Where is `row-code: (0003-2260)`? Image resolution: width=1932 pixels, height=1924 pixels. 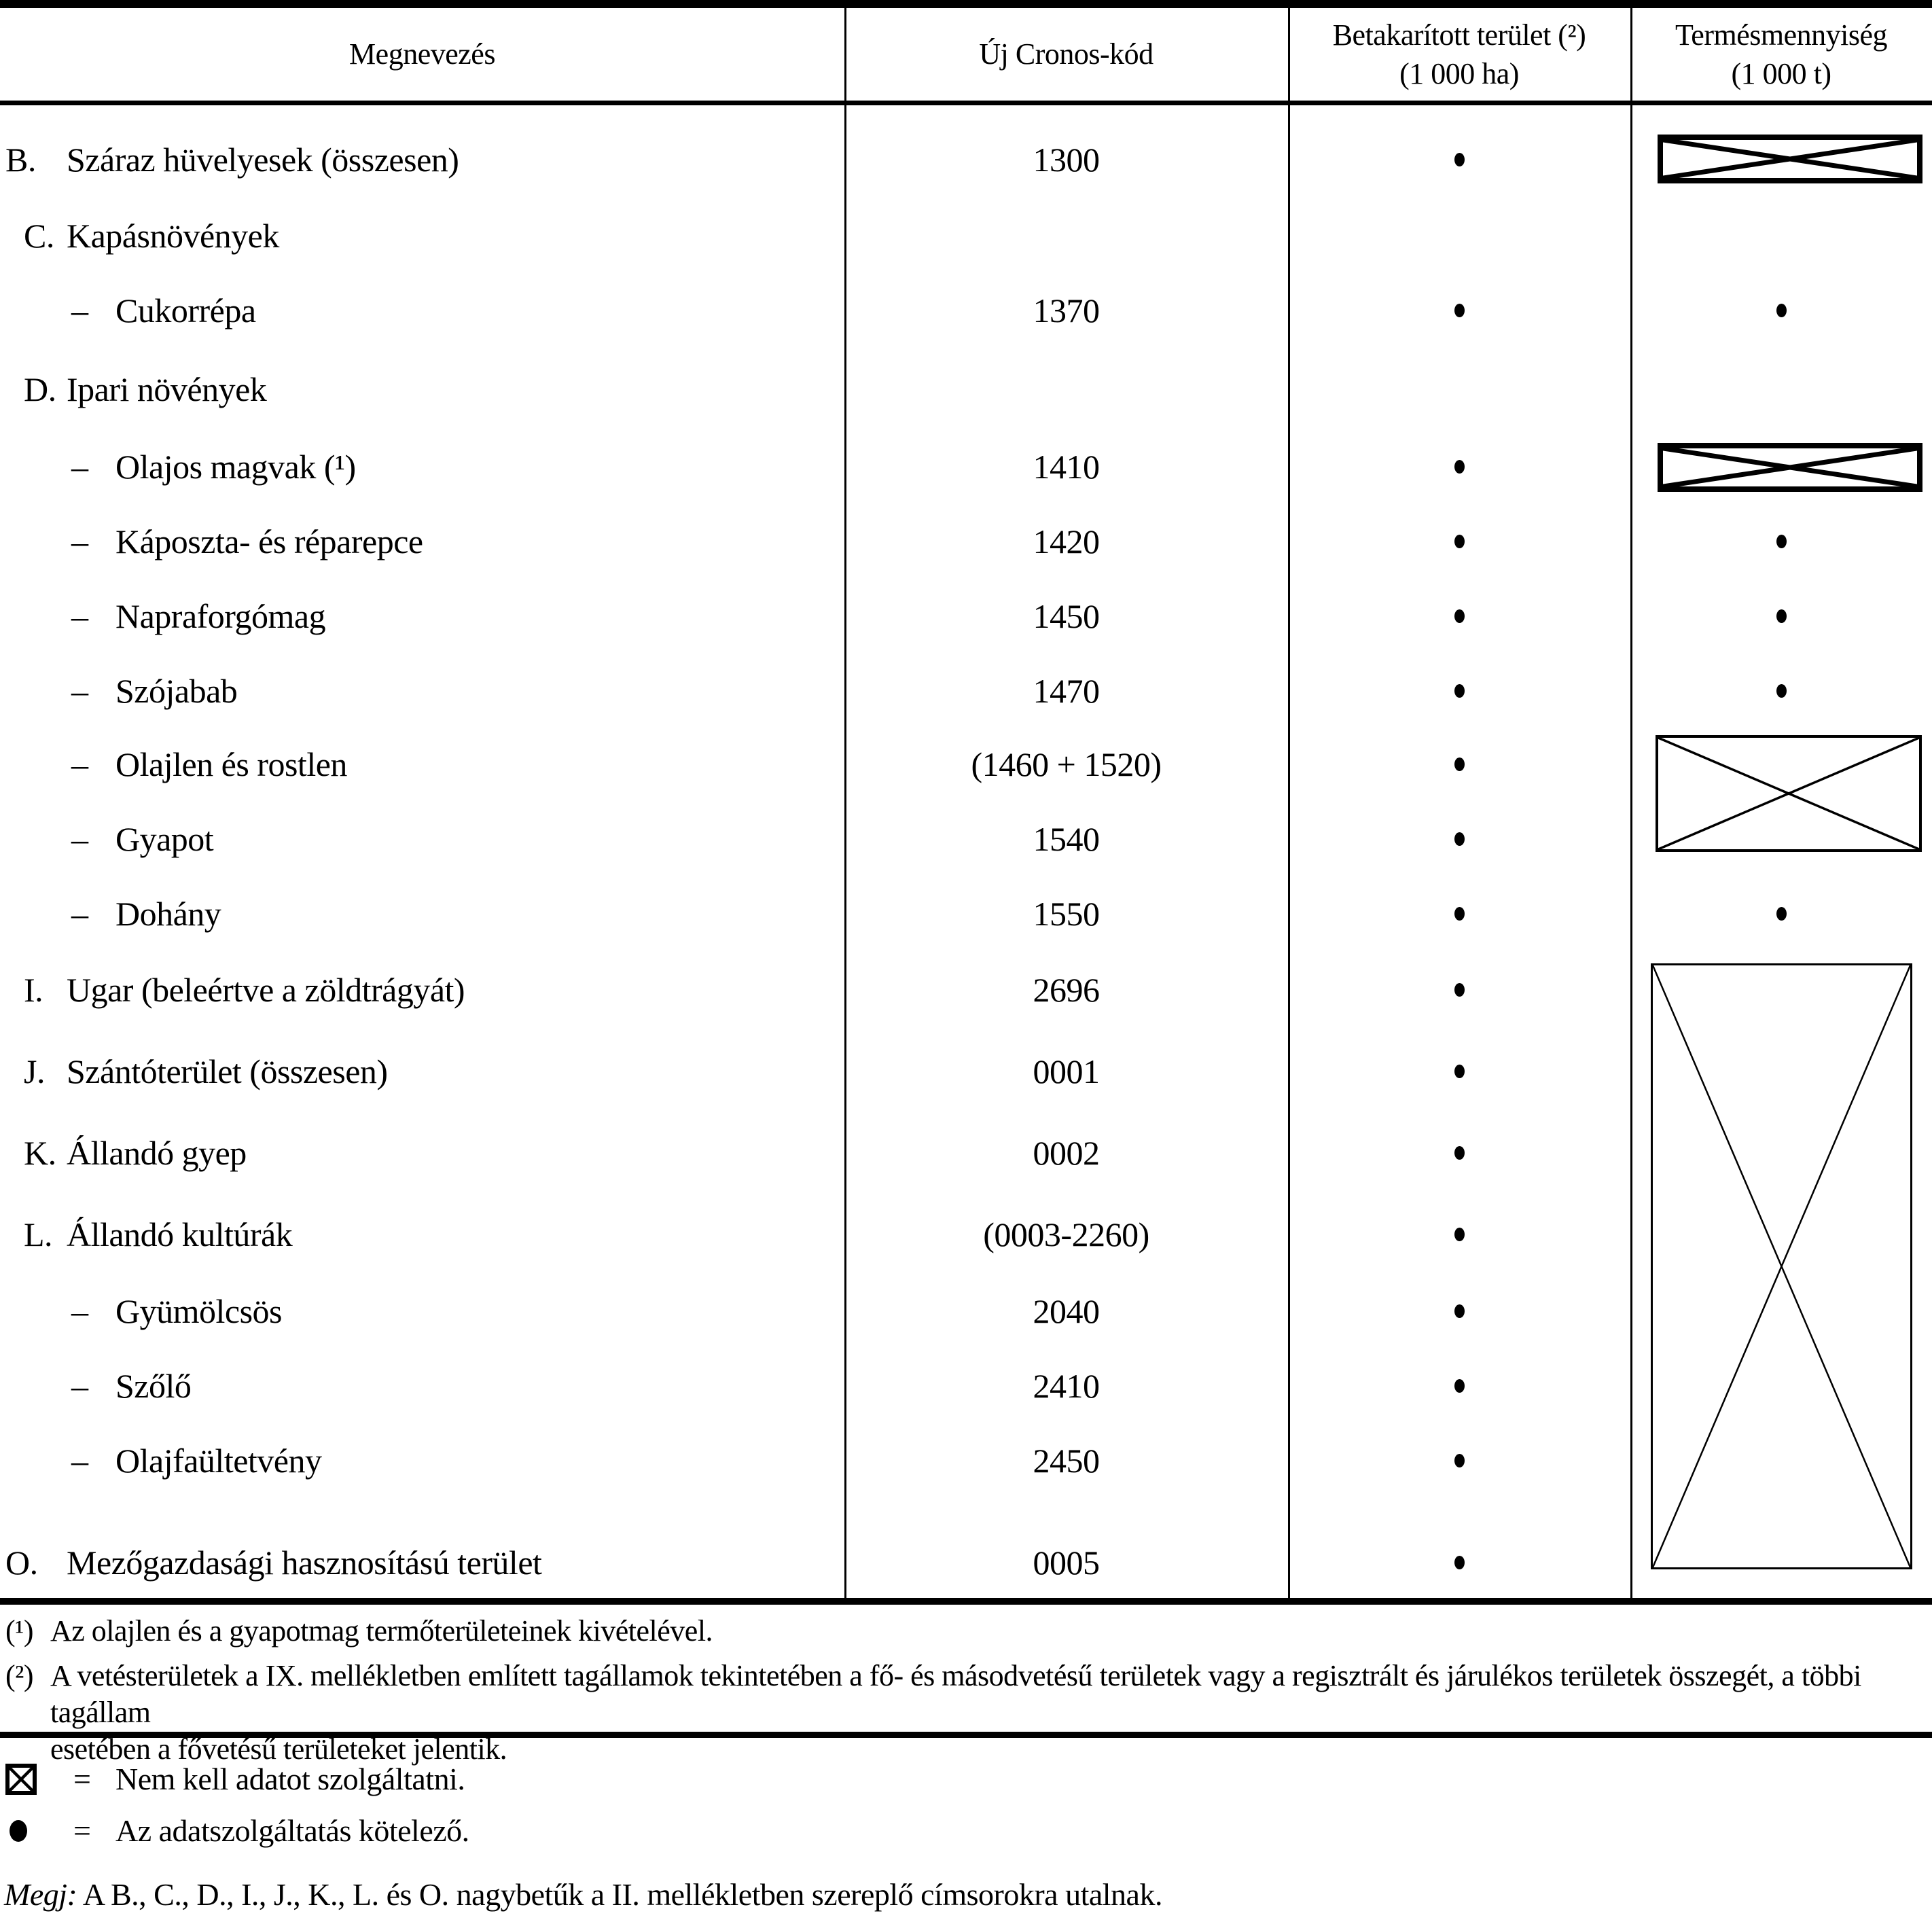 row-code: (0003-2260) is located at coordinates (1066, 1234).